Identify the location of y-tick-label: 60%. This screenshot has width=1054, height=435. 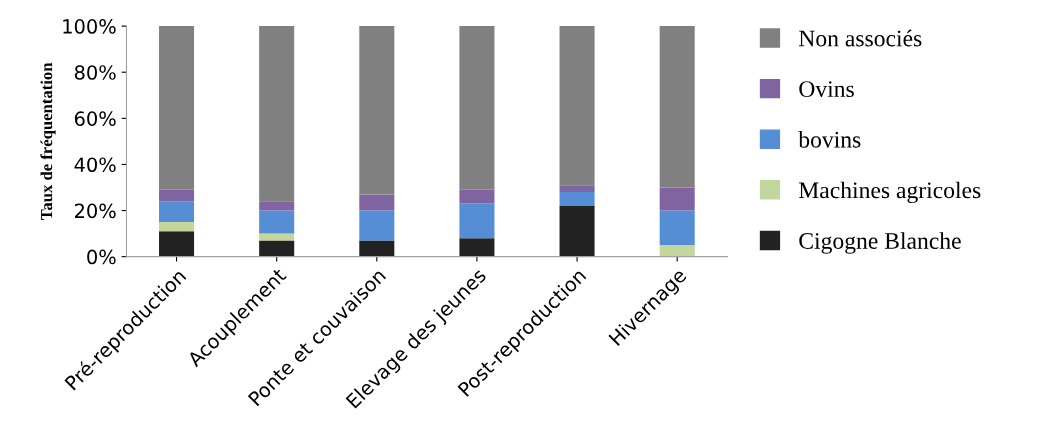
(95, 118).